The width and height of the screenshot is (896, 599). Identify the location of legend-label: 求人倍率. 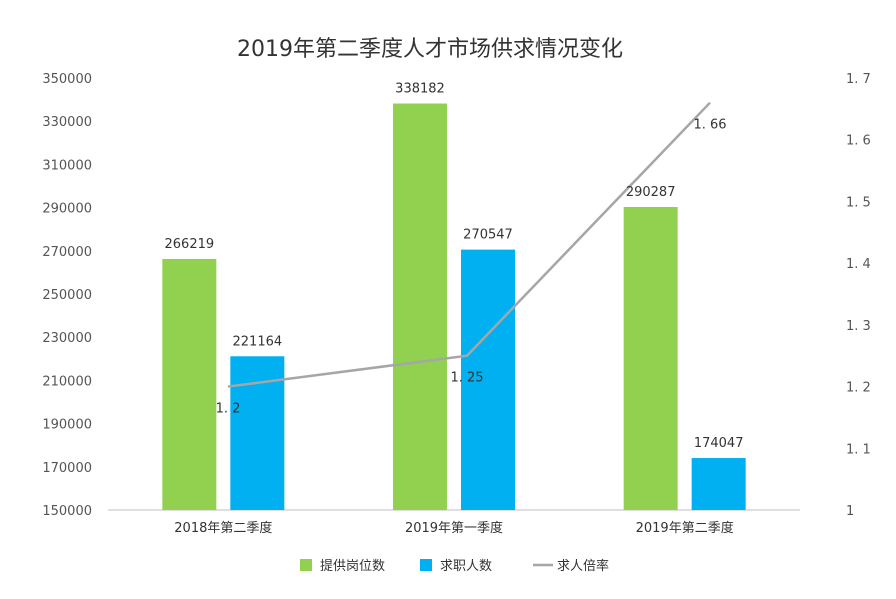
(583, 566).